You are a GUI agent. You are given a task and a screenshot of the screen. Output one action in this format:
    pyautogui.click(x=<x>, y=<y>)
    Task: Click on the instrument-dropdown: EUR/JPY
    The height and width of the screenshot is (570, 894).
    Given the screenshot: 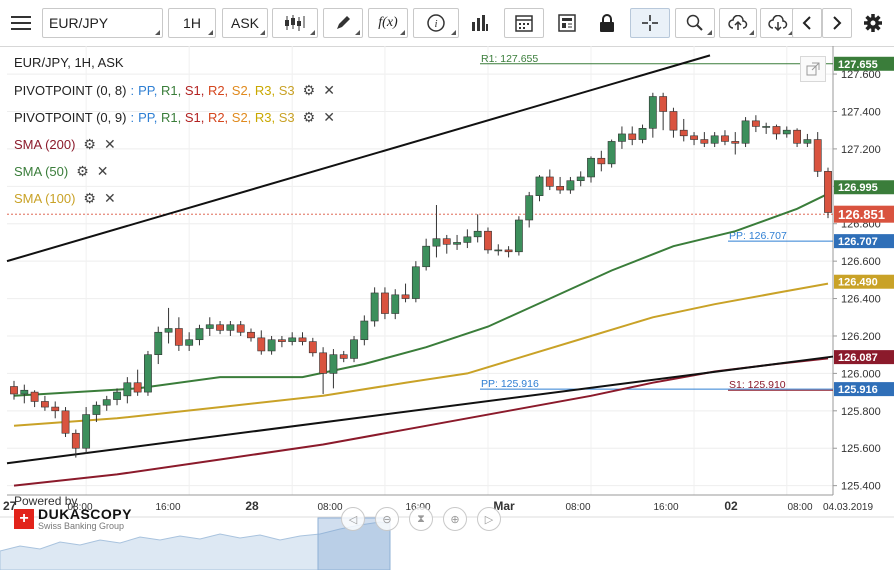 What is the action you would take?
    pyautogui.click(x=102, y=23)
    